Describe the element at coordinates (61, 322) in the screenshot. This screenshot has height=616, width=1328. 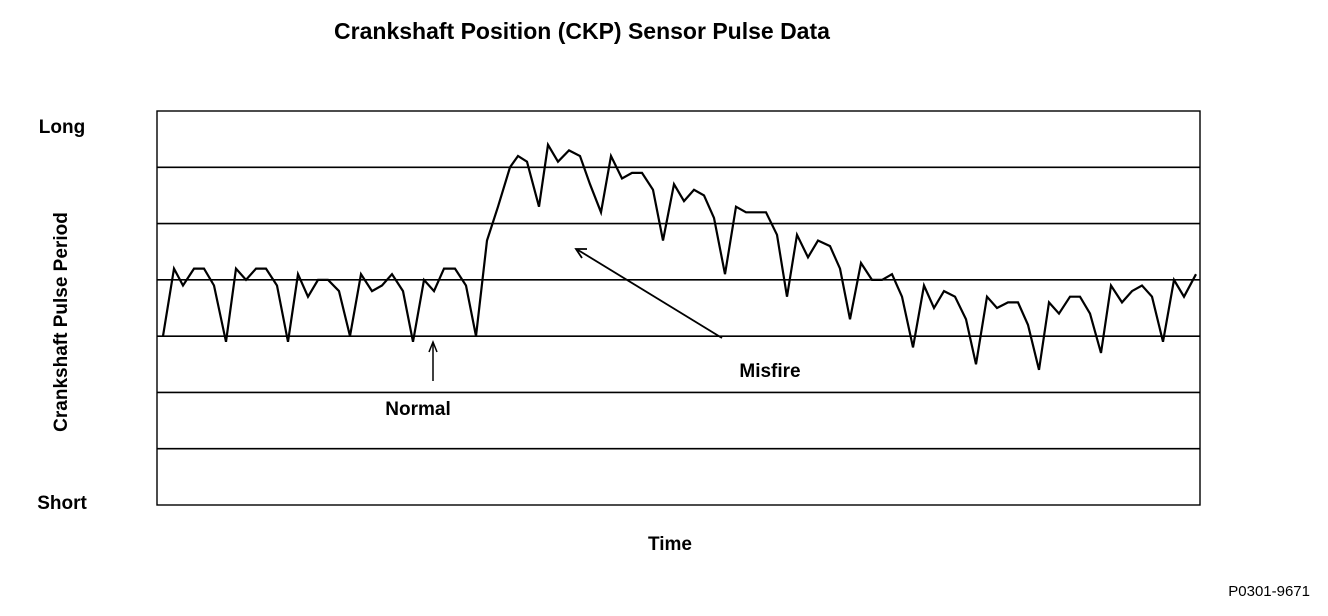
I see `y-axis-label: Crankshaft Pulse Period` at that location.